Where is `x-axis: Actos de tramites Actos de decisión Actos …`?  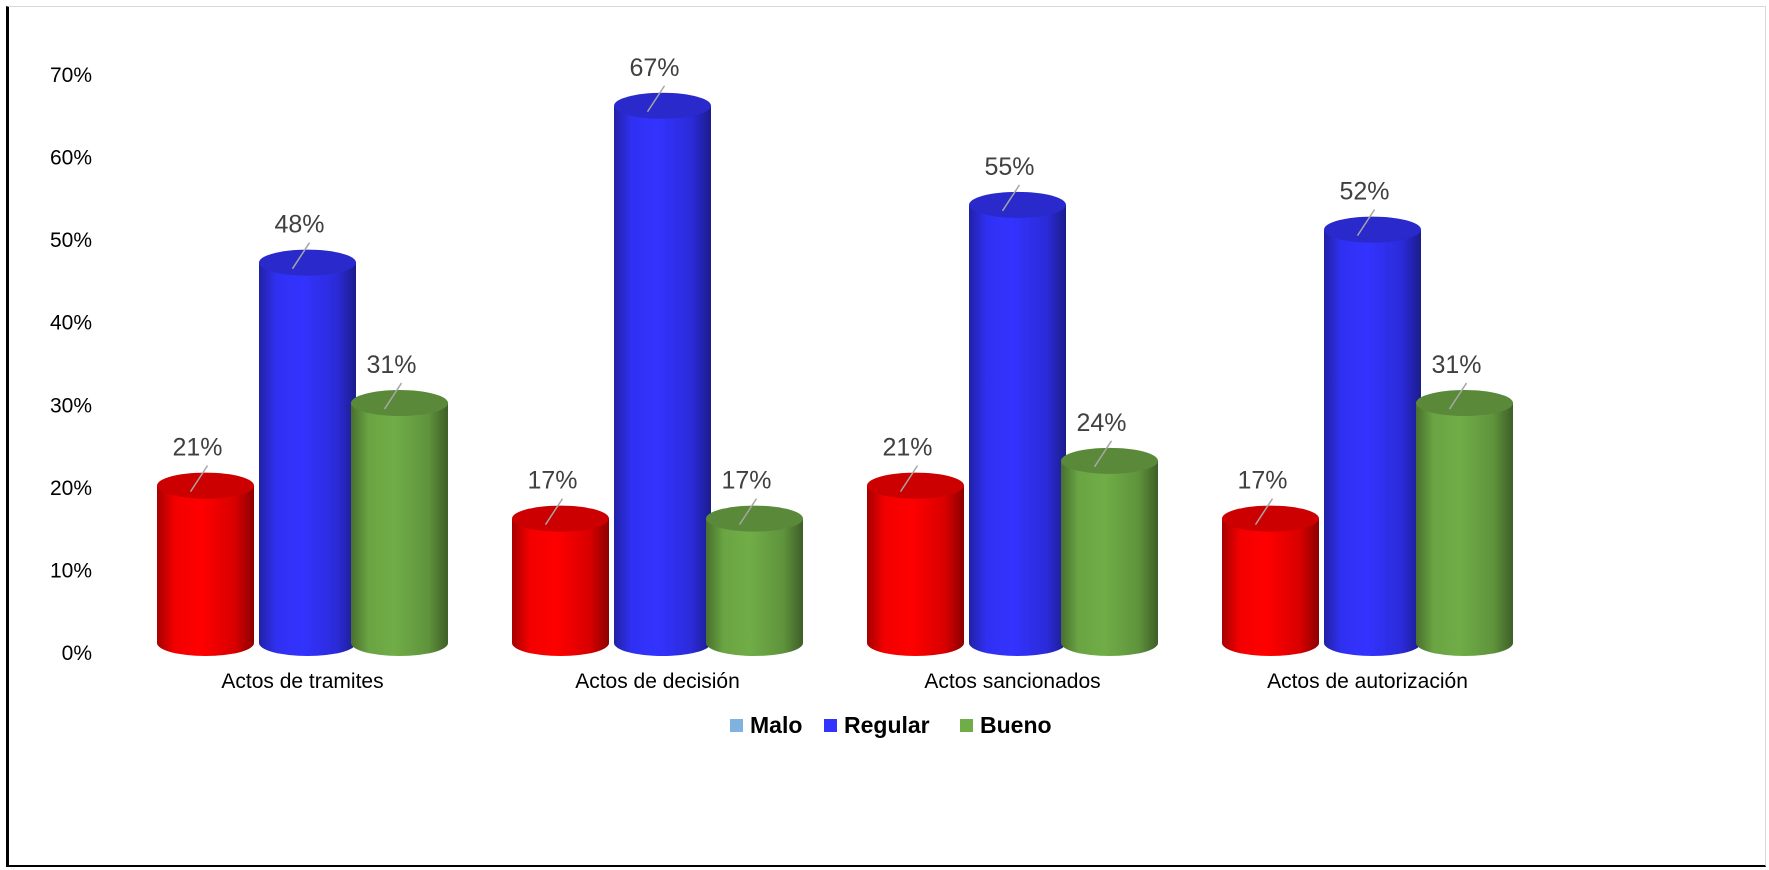 x-axis: Actos de tramites Actos de decisión Actos … is located at coordinates (844, 681).